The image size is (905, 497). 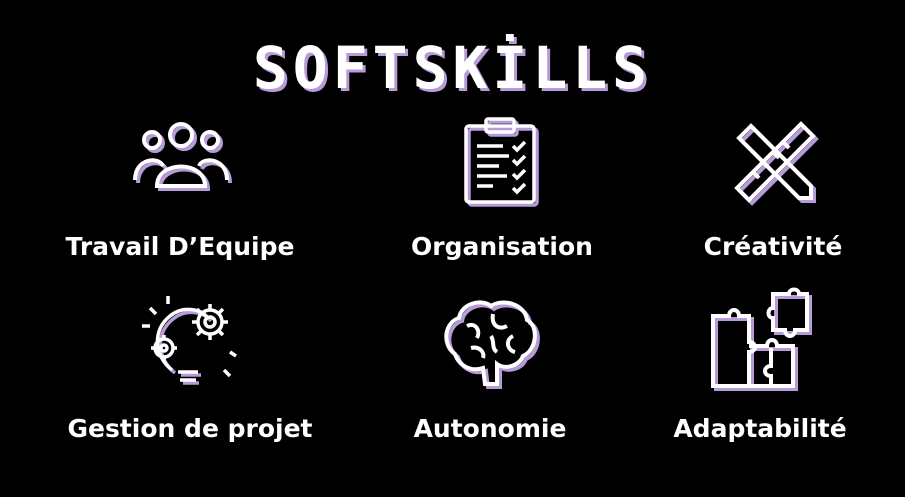 What do you see at coordinates (490, 428) in the screenshot?
I see `skill-label-autonomy: Autonomie` at bounding box center [490, 428].